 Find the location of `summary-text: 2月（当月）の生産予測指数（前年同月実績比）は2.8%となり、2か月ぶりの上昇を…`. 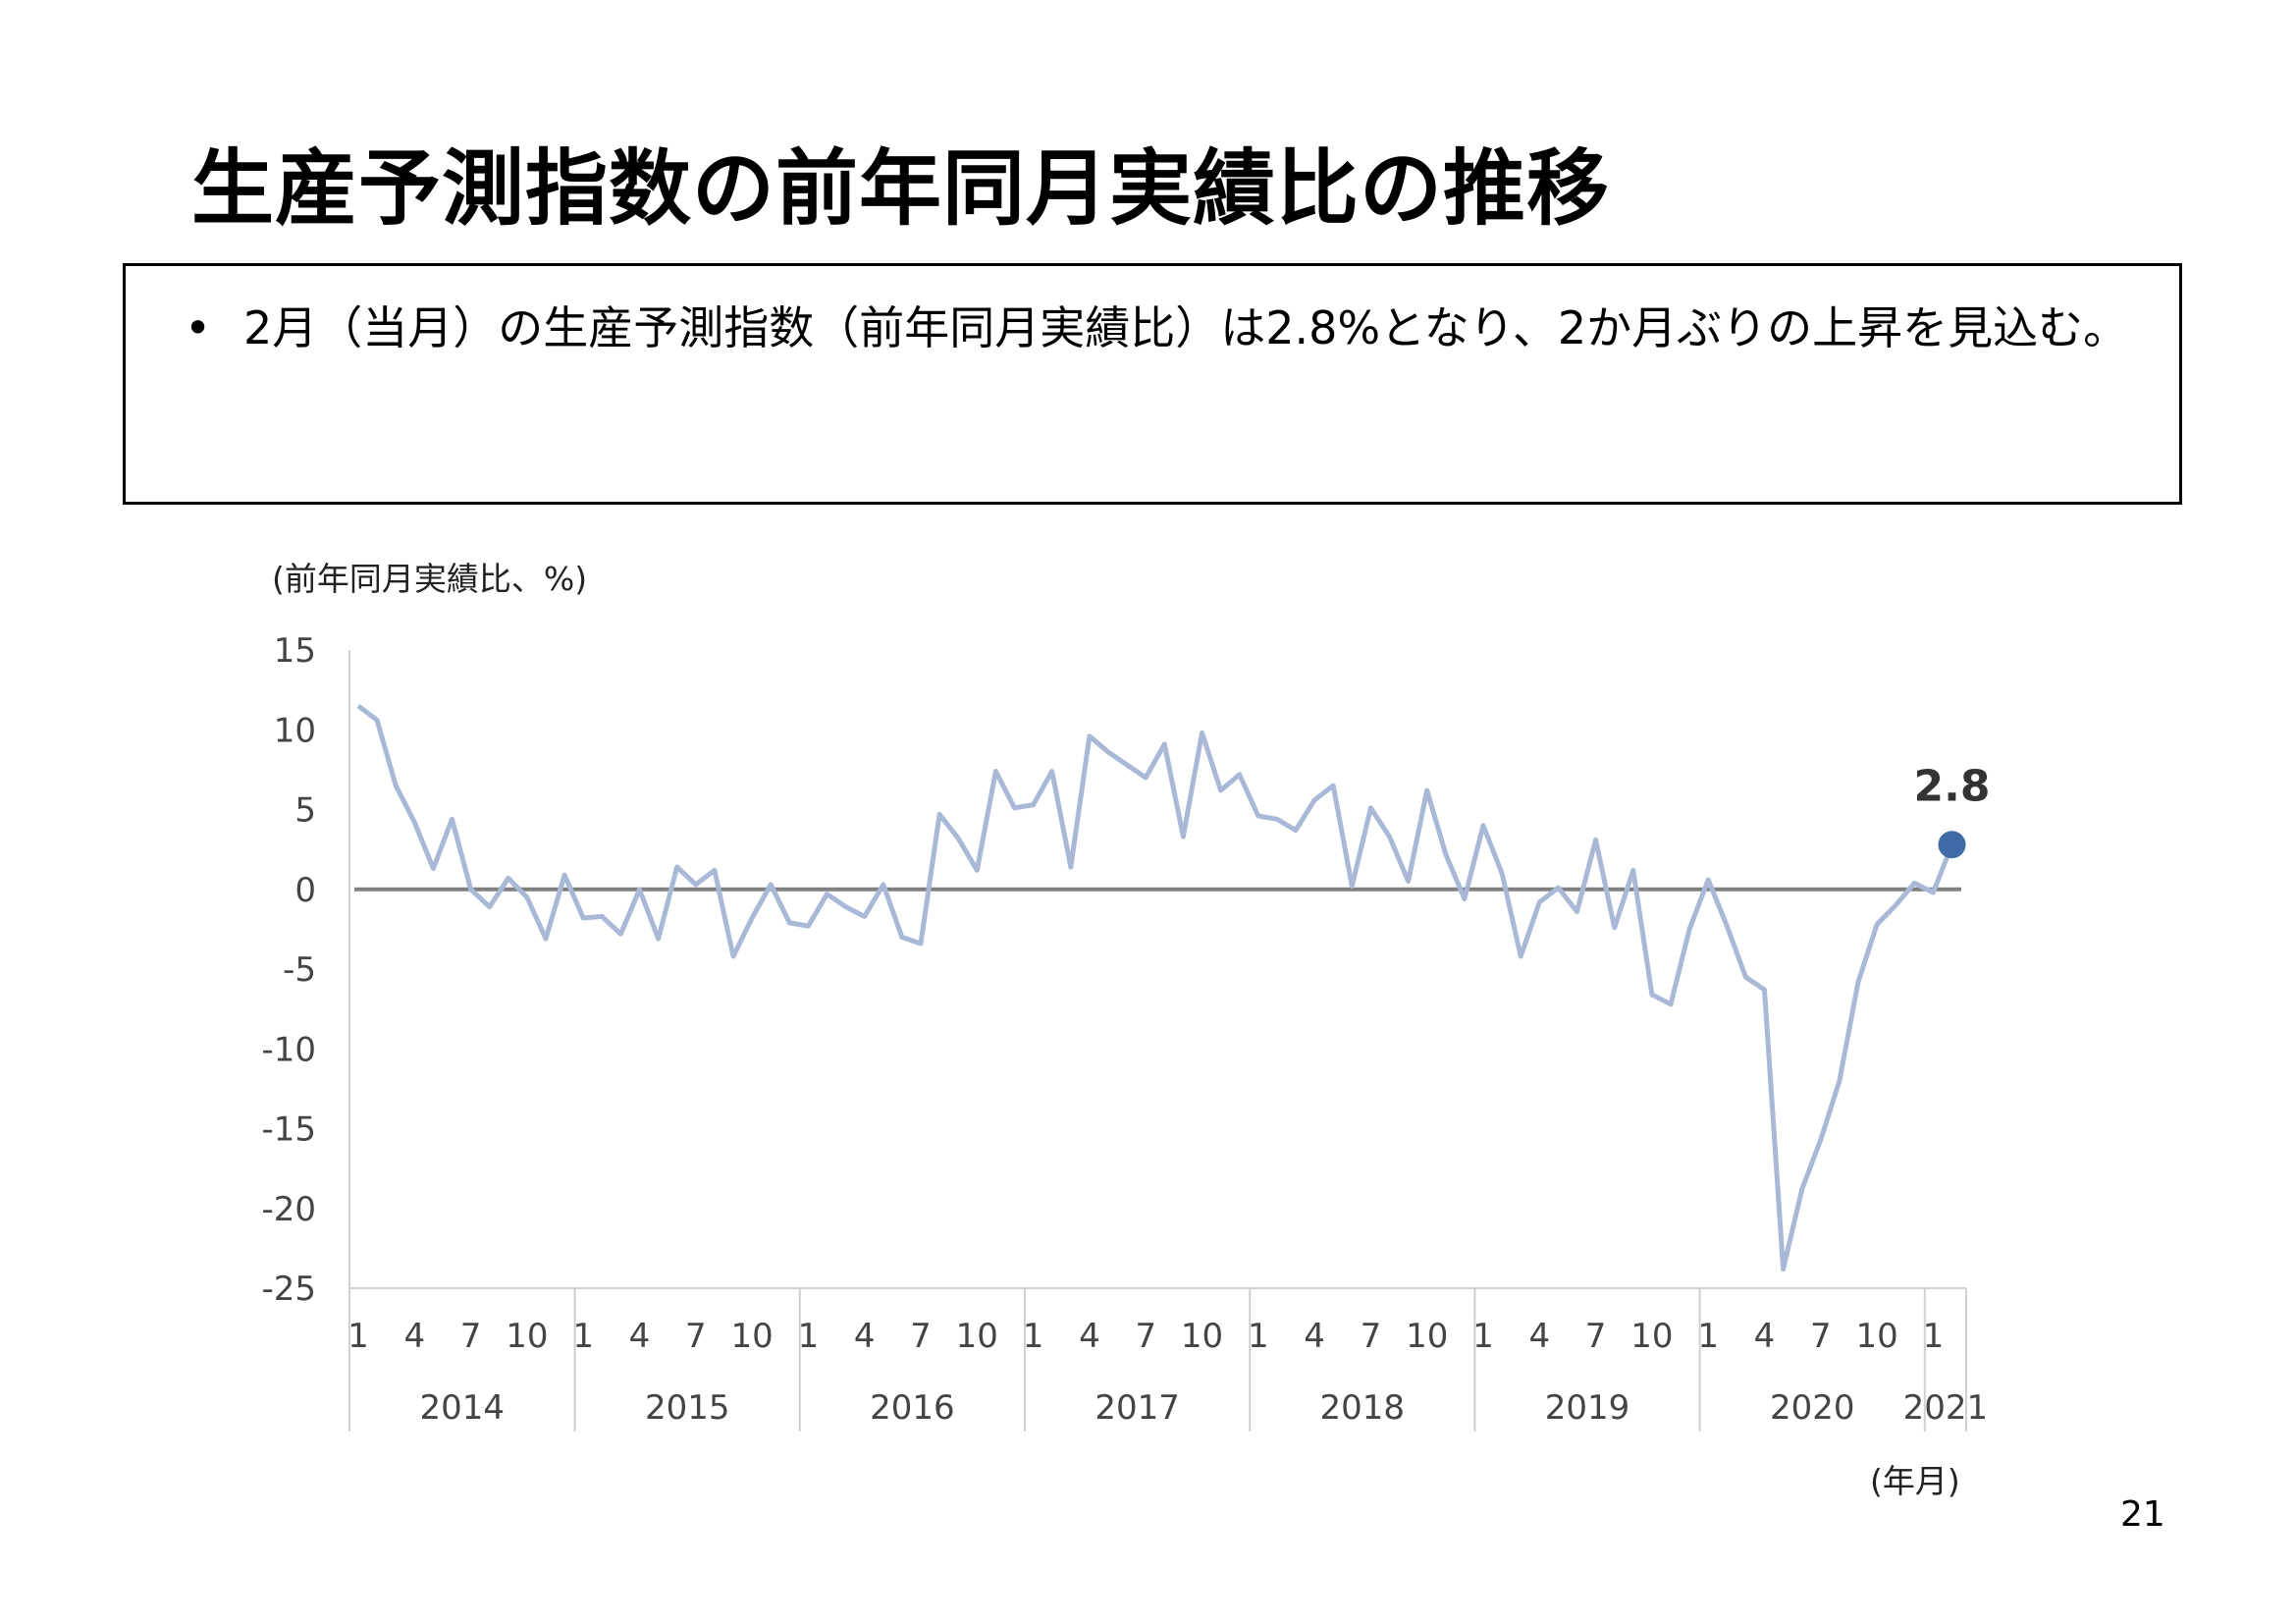

summary-text: 2月（当月）の生産予測指数（前年同月実績比）は2.8%となり、2か月ぶりの上昇を… is located at coordinates (1186, 327).